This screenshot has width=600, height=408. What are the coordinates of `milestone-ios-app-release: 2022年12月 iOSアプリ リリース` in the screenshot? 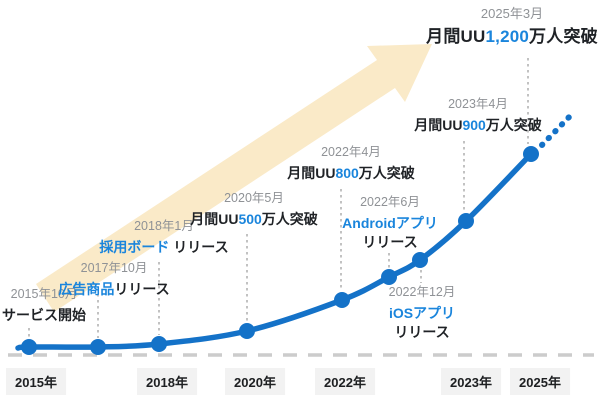 It's located at (422, 313).